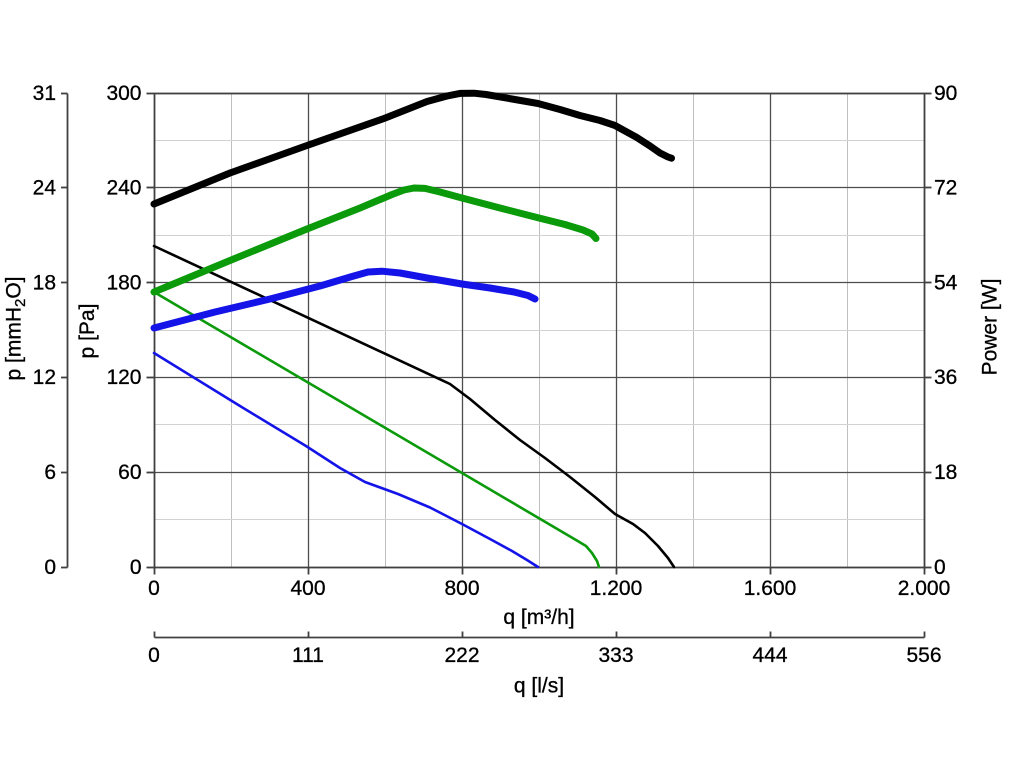 The width and height of the screenshot is (1024, 768). What do you see at coordinates (308, 655) in the screenshot?
I see `svg-text: 111` at bounding box center [308, 655].